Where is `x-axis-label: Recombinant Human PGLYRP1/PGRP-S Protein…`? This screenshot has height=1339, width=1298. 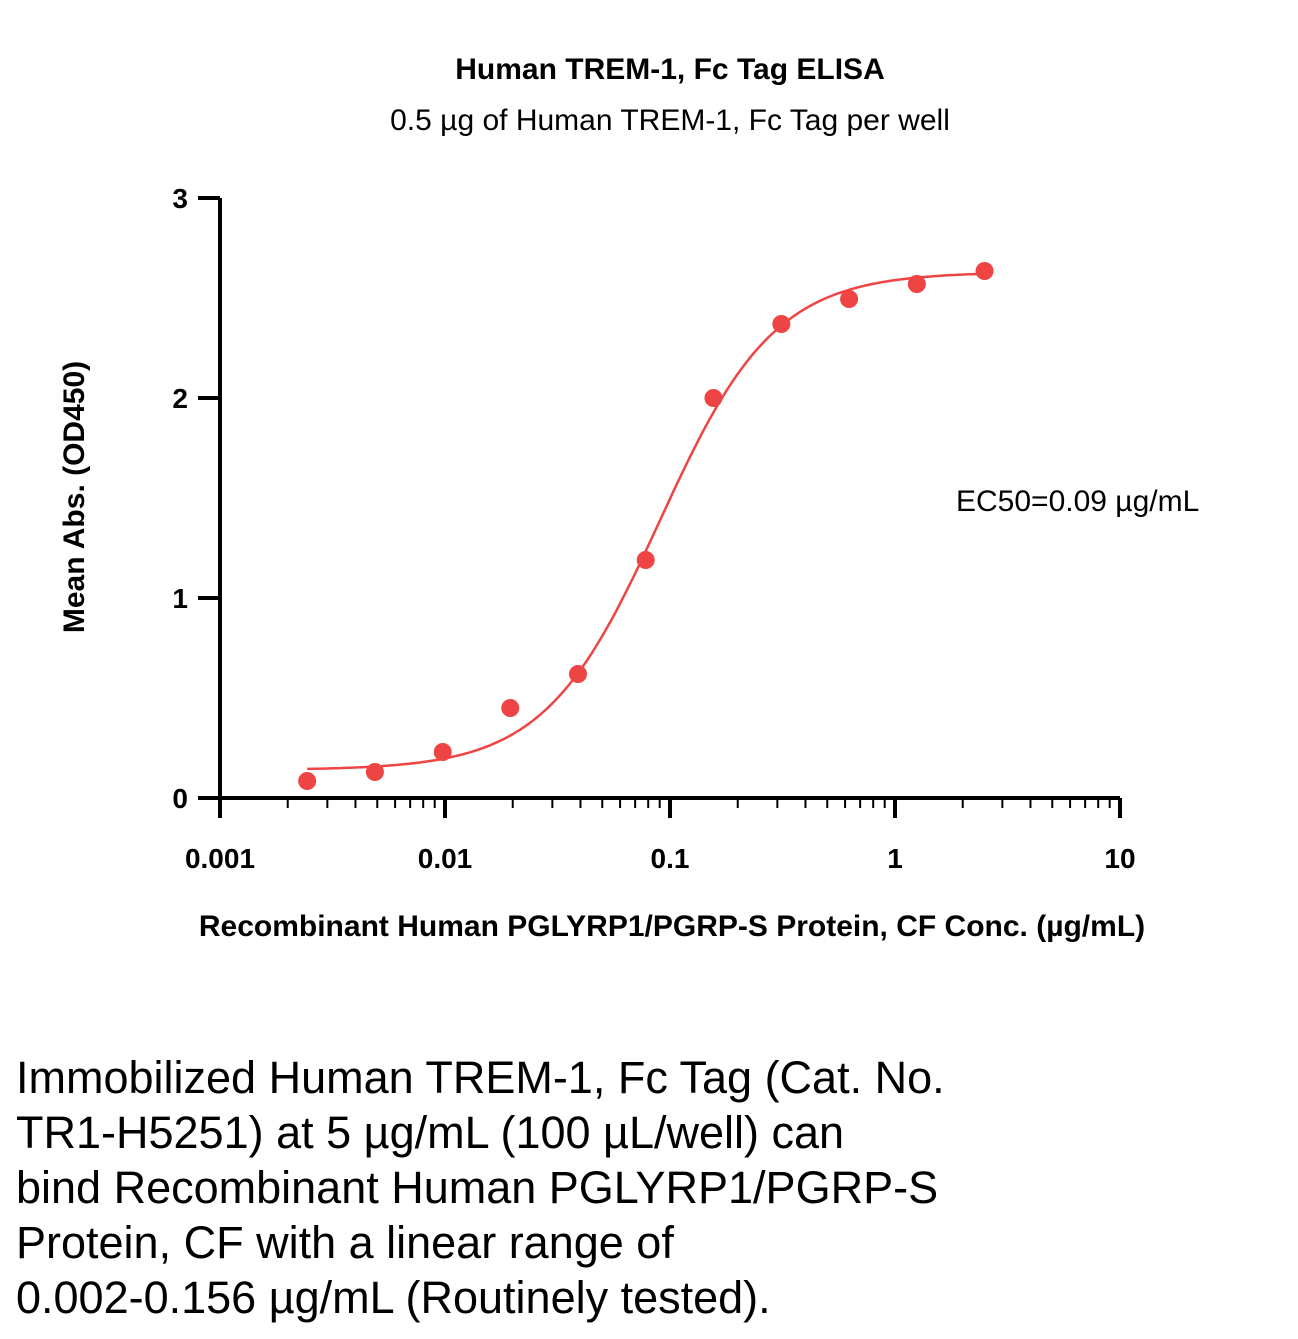 x-axis-label: Recombinant Human PGLYRP1/PGRP-S Protein… is located at coordinates (672, 926).